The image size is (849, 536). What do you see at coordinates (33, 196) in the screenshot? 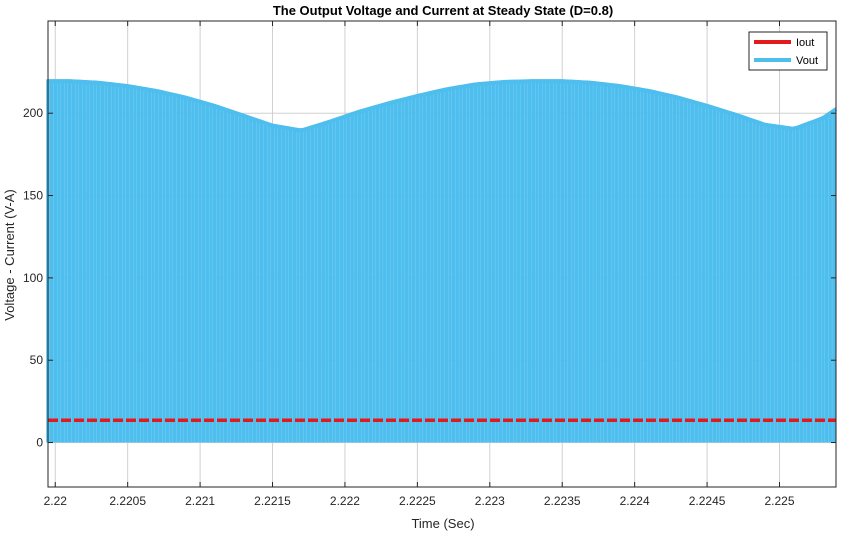
I see `y-tick-label: 150` at bounding box center [33, 196].